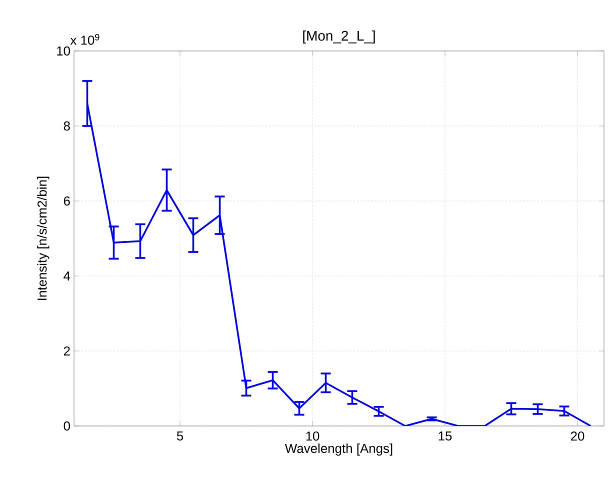  I want to click on x-tick-label: 5, so click(180, 436).